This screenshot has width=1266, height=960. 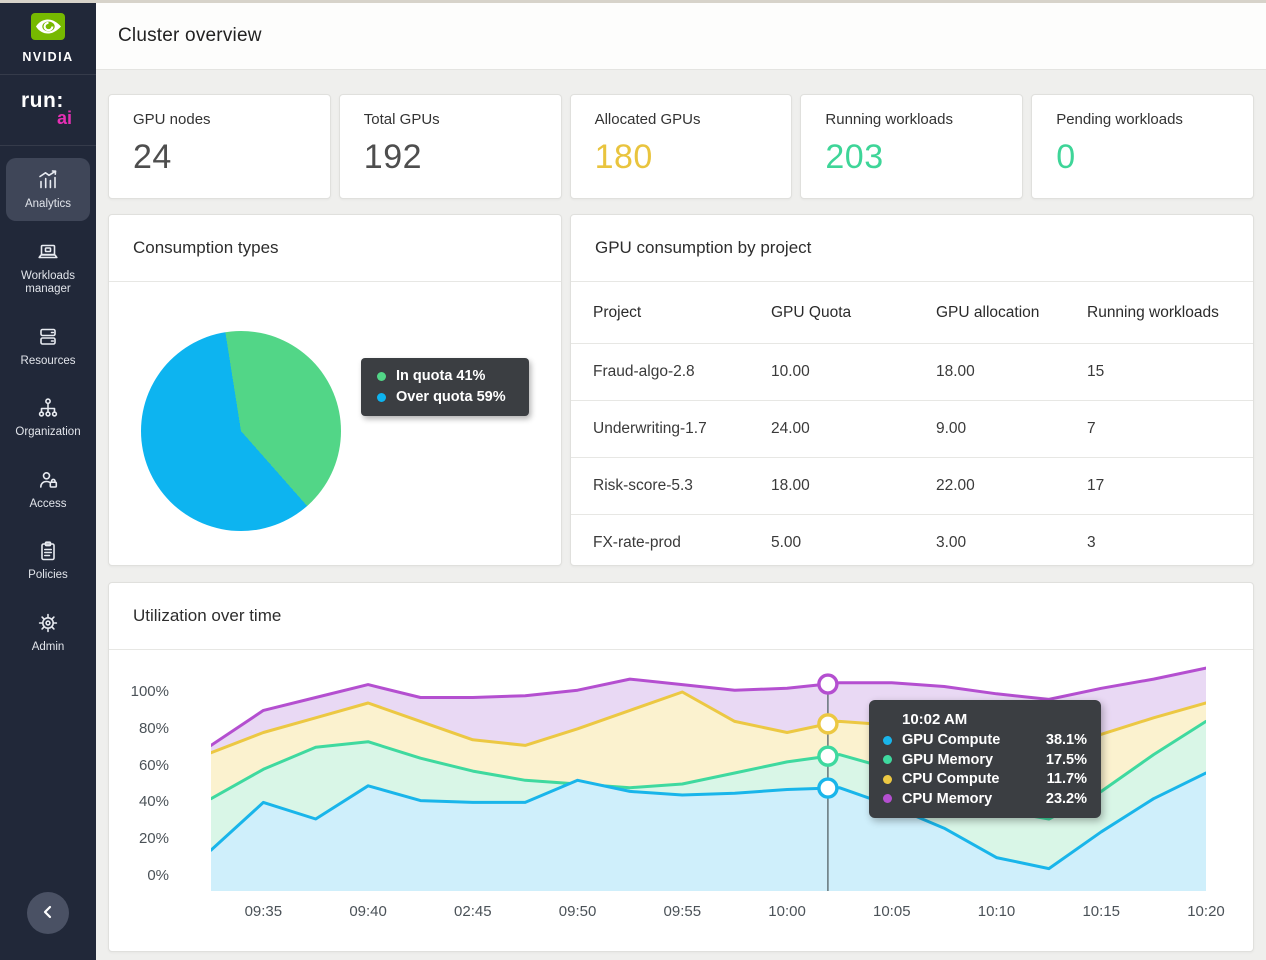 What do you see at coordinates (681, 616) in the screenshot?
I see `panel-title: Utilization over time` at bounding box center [681, 616].